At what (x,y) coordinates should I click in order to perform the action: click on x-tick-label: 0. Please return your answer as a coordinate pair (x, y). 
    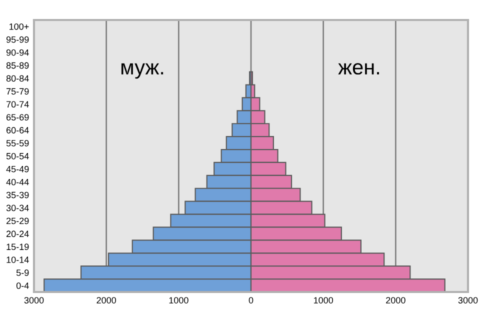
    Looking at the image, I should click on (251, 300).